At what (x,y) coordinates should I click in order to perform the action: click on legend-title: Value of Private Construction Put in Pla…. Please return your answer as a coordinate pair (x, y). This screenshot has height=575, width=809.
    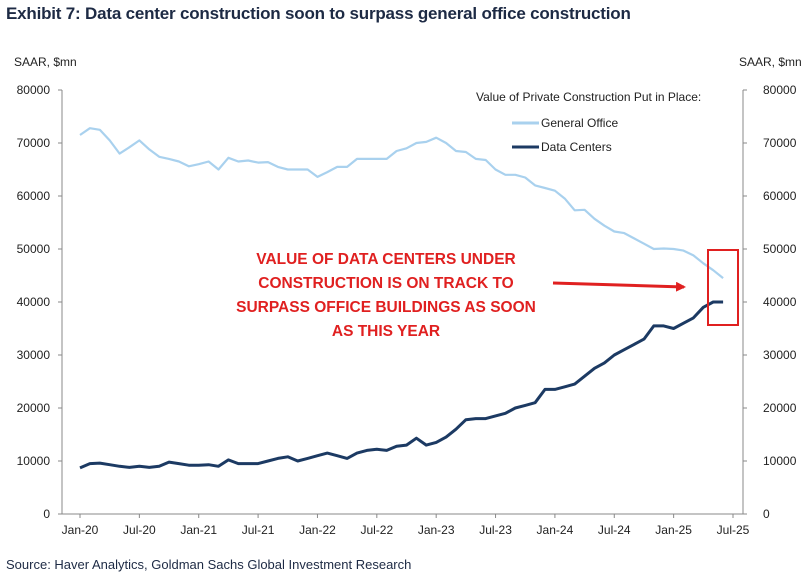
    Looking at the image, I should click on (588, 97).